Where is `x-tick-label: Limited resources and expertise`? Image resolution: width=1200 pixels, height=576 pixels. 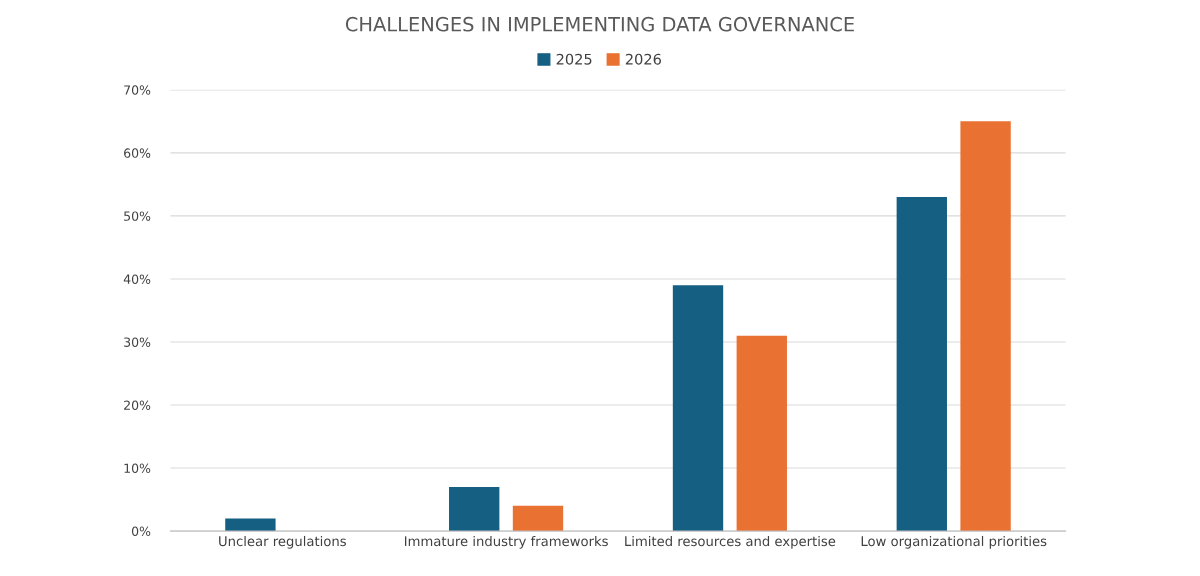
x-tick-label: Limited resources and expertise is located at coordinates (730, 542).